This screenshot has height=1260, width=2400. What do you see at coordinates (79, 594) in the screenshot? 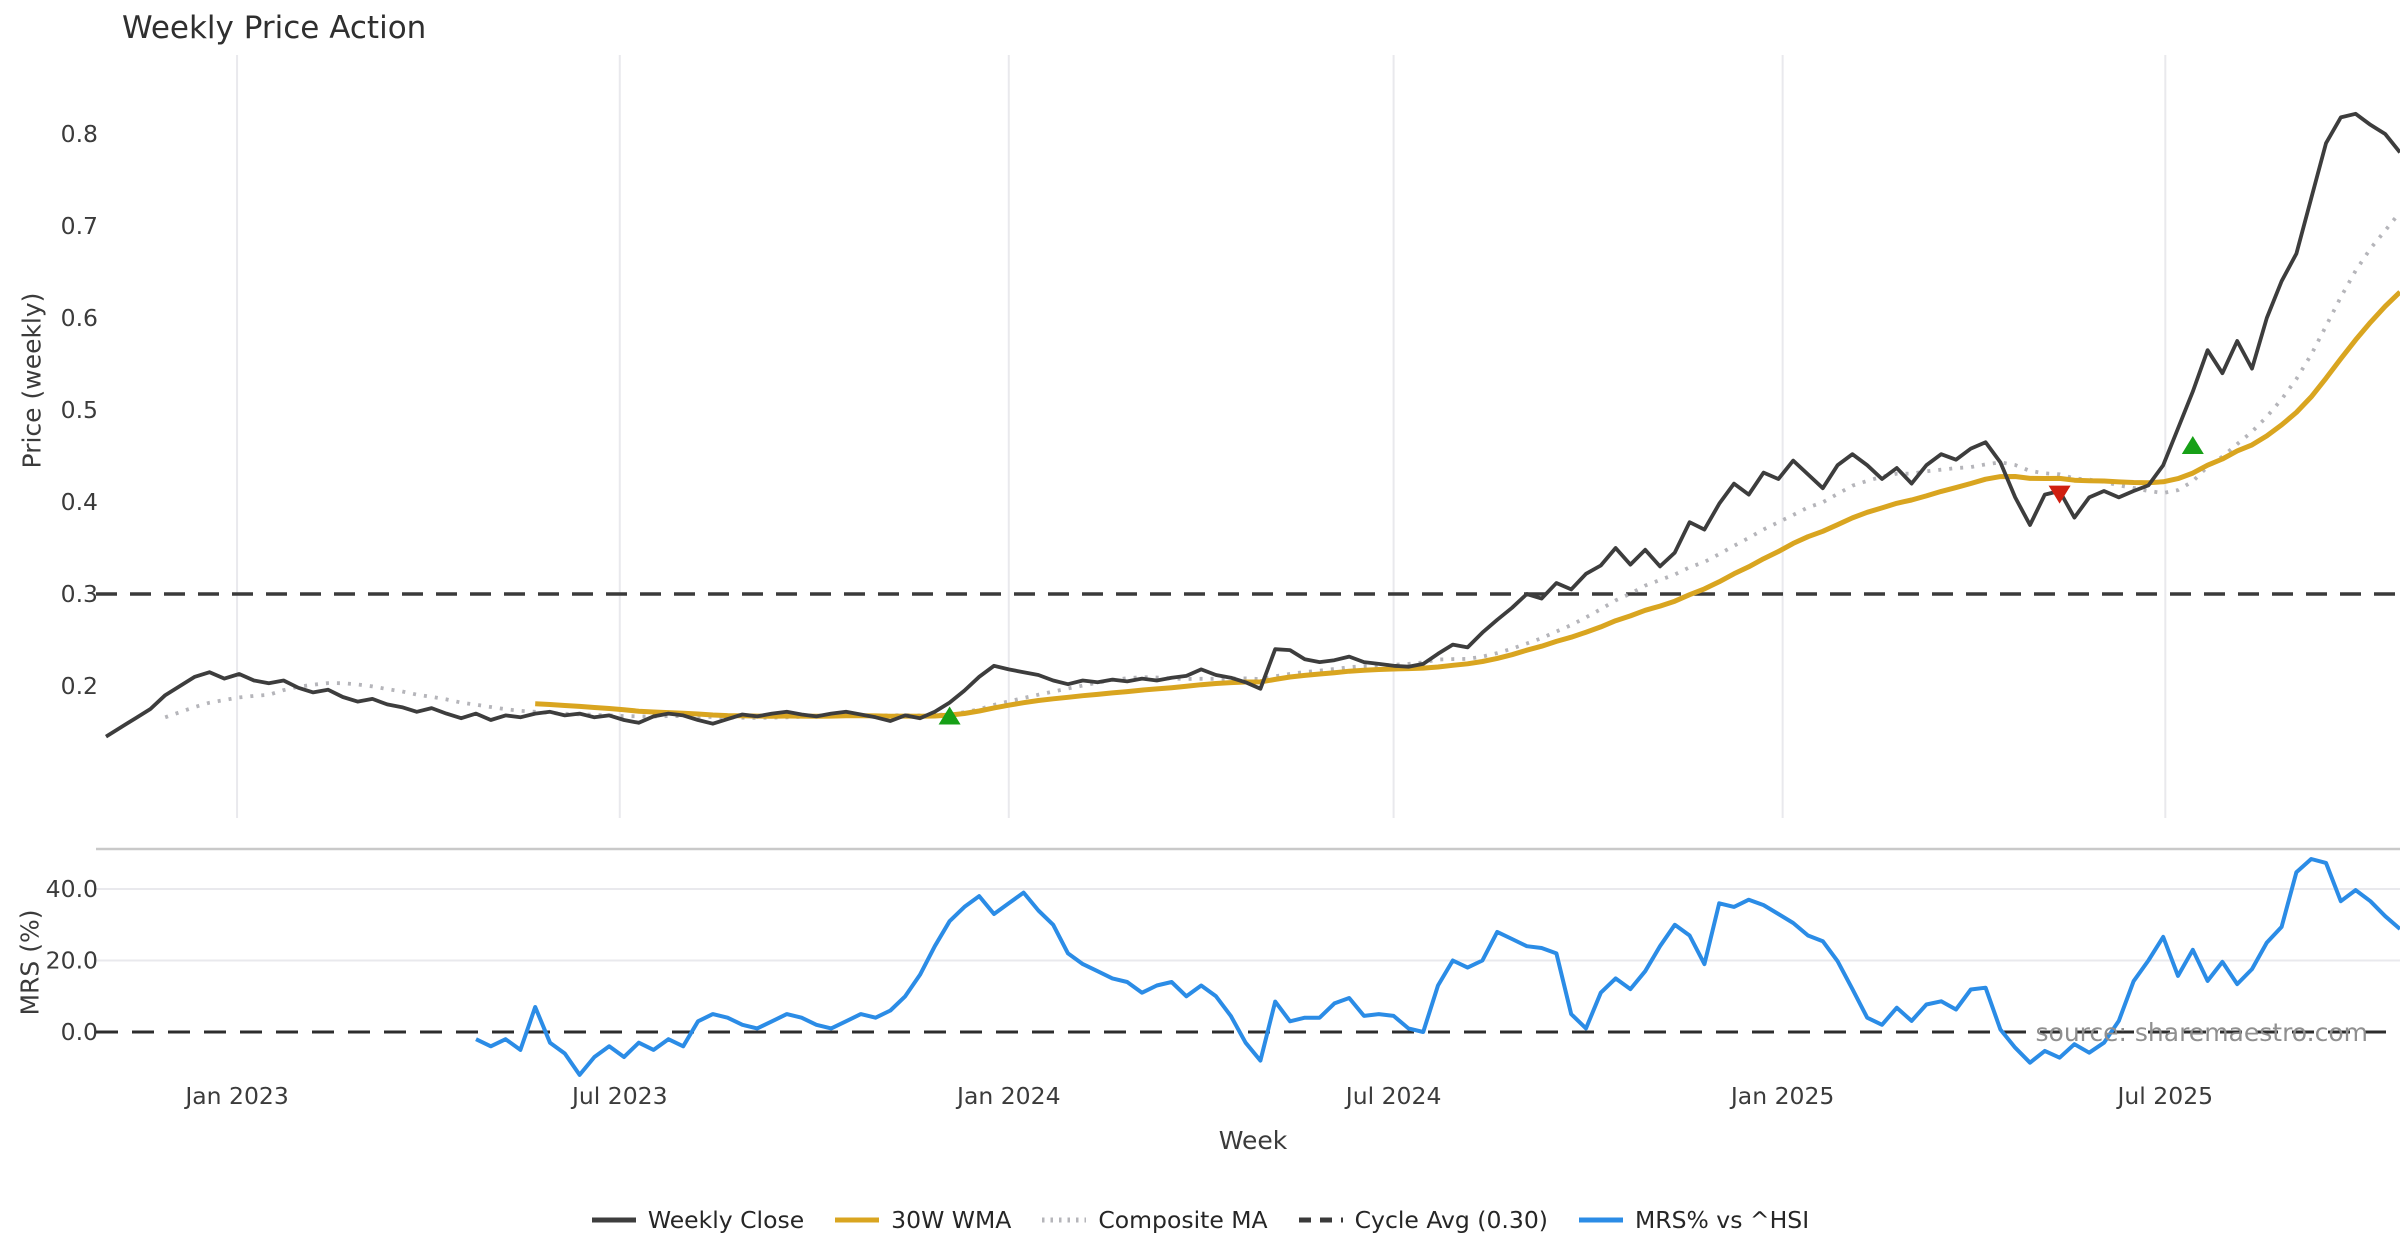
I see `price-tick-label: 0.3` at bounding box center [79, 594].